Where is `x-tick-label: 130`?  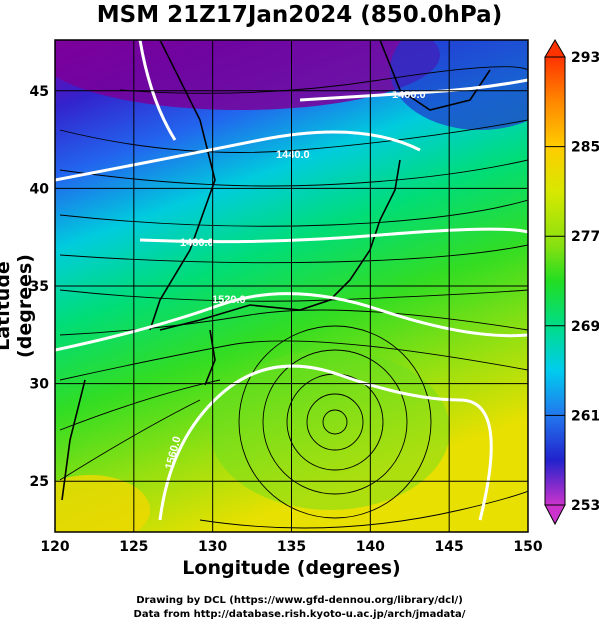
x-tick-label: 130 is located at coordinates (212, 547).